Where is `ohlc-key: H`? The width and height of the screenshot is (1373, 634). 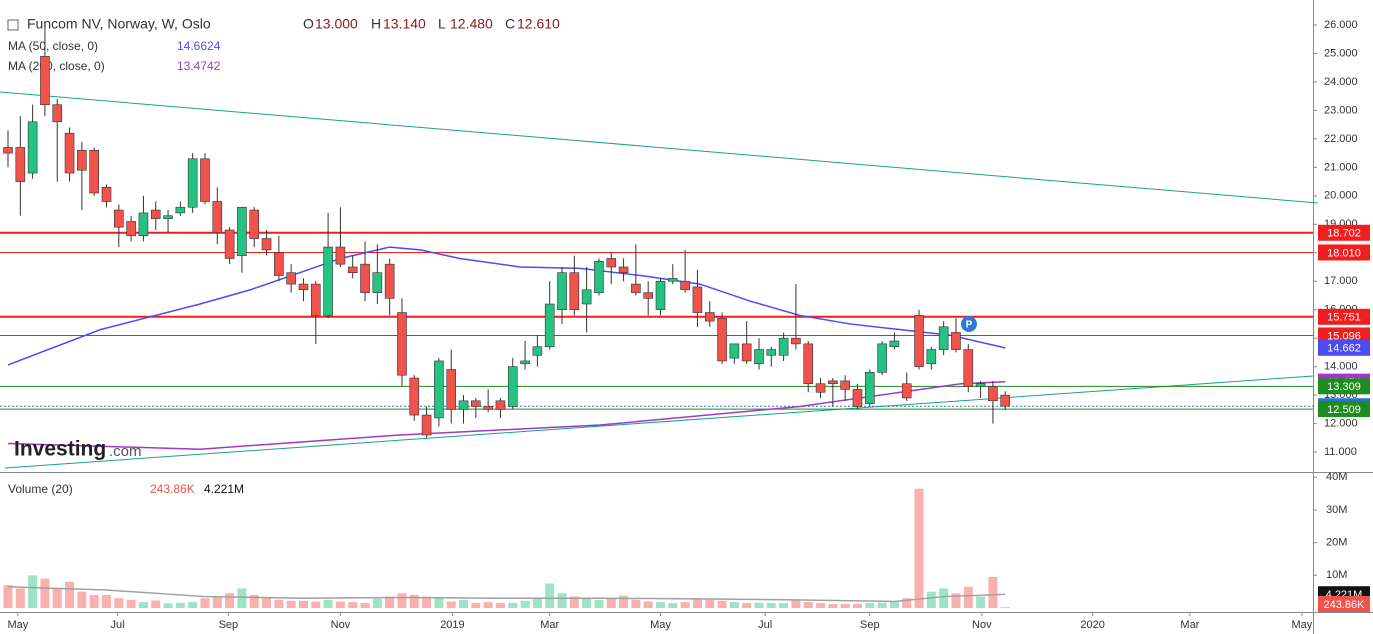 ohlc-key: H is located at coordinates (376, 24).